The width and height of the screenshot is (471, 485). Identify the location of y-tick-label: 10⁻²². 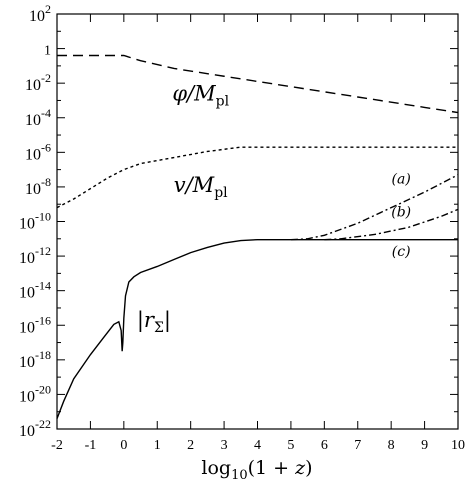
(35, 428).